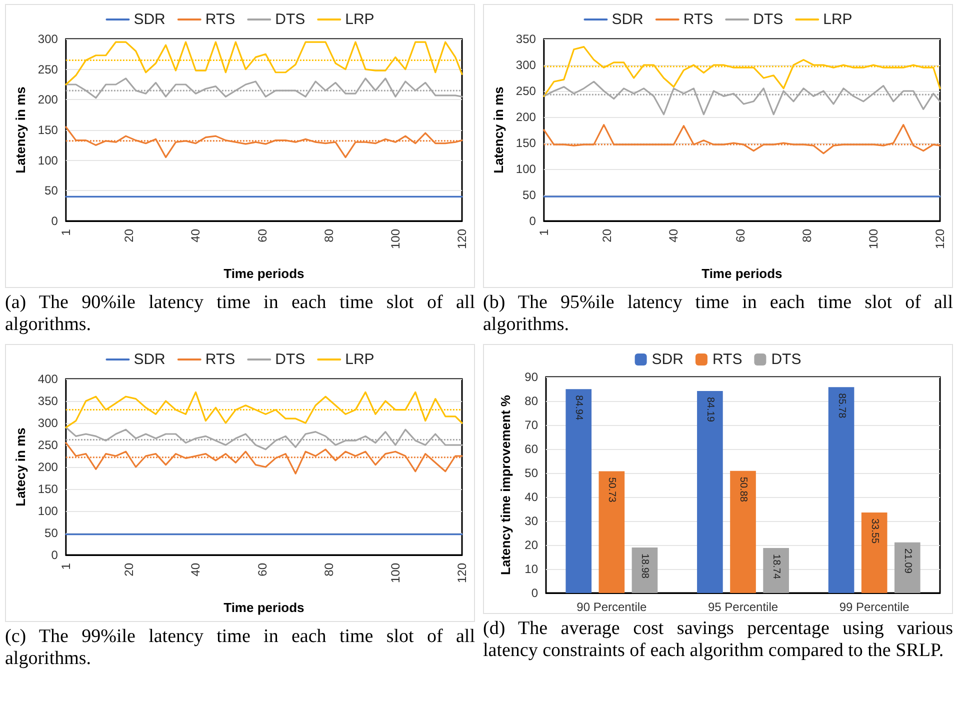  I want to click on y-tick-label: 400, so click(48, 379).